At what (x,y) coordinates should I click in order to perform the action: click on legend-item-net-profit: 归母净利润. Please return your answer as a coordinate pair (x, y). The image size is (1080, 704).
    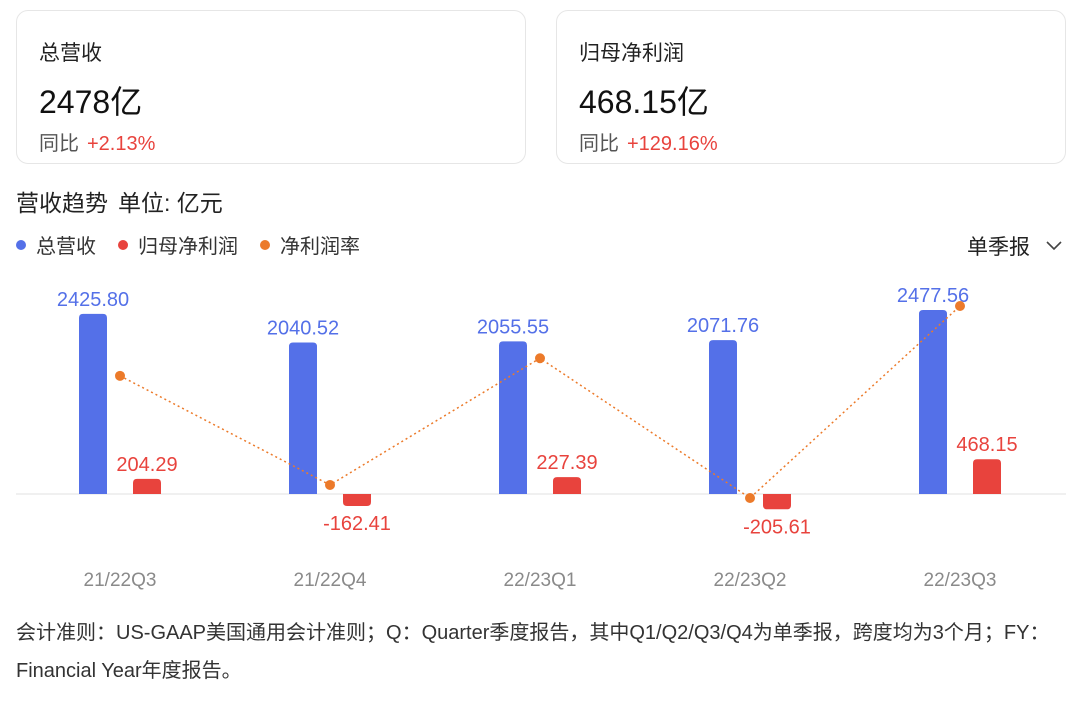
    Looking at the image, I should click on (178, 244).